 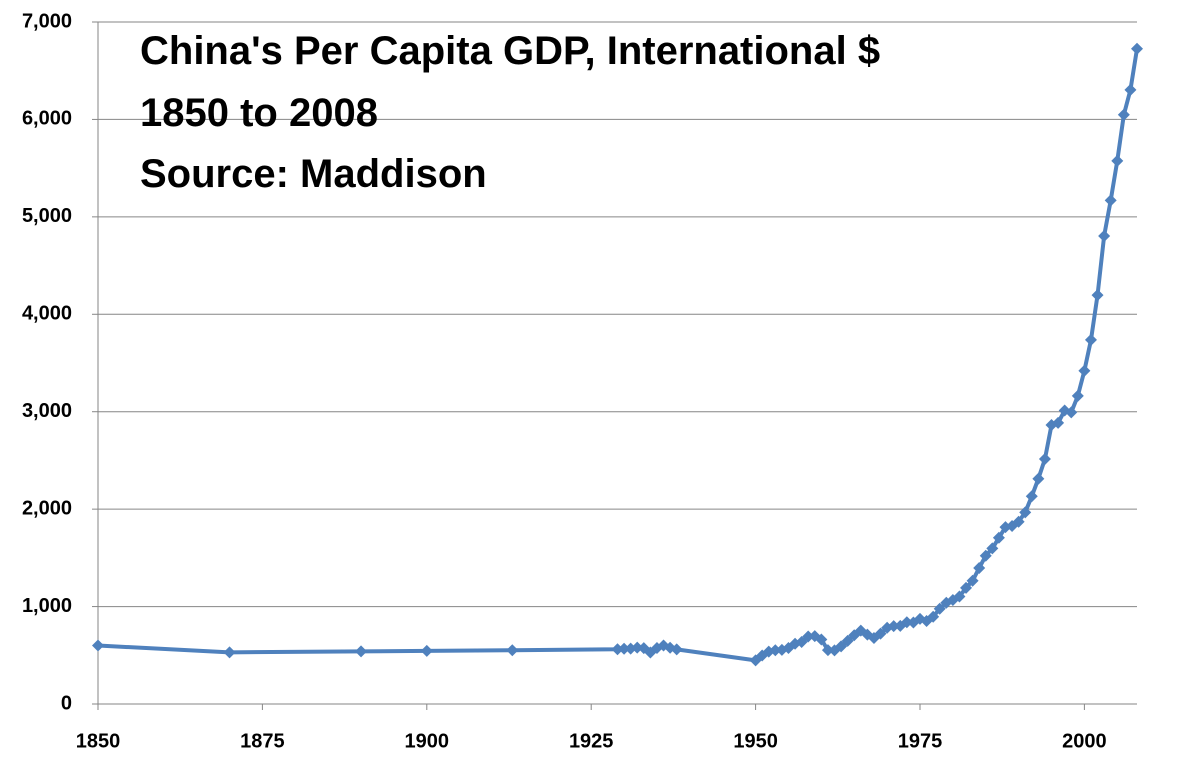 I want to click on y-tick-label: 6,000, so click(x=47, y=119).